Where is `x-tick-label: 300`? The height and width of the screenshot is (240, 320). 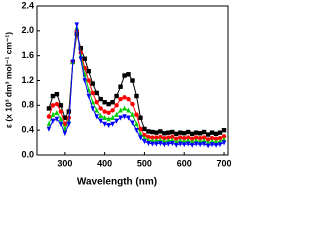
x-tick-label: 300 is located at coordinates (64, 163).